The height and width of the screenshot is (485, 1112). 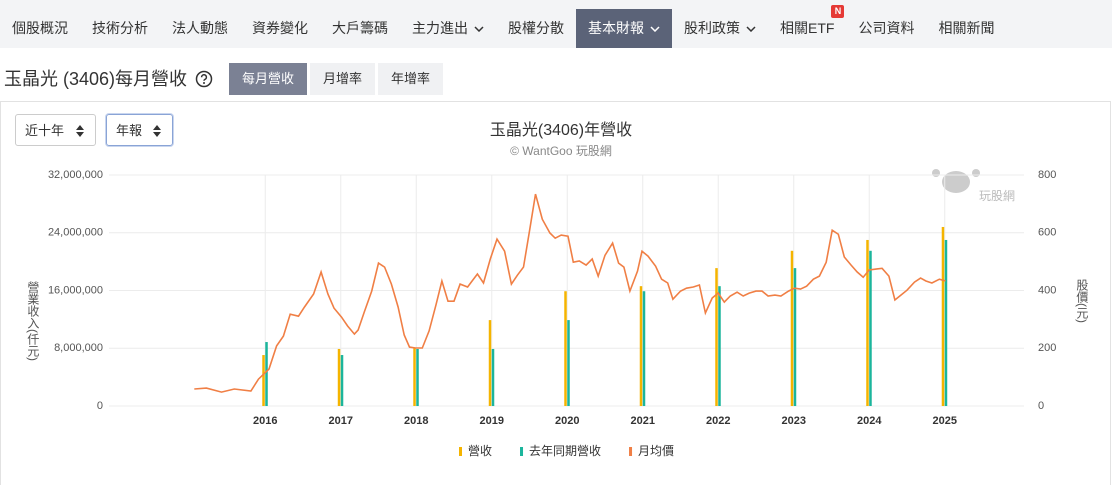 What do you see at coordinates (838, 11) in the screenshot?
I see `new-badge: N` at bounding box center [838, 11].